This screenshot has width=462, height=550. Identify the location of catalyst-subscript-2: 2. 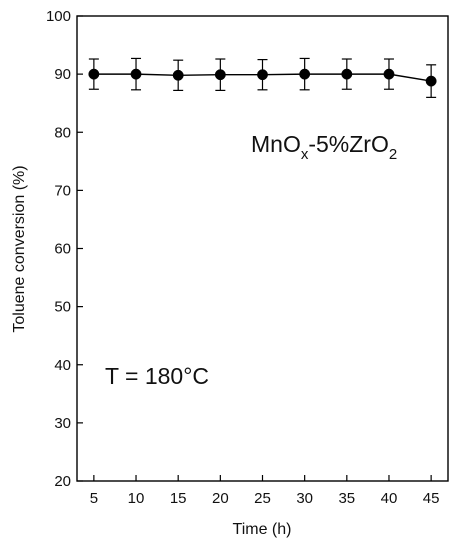
(393, 154).